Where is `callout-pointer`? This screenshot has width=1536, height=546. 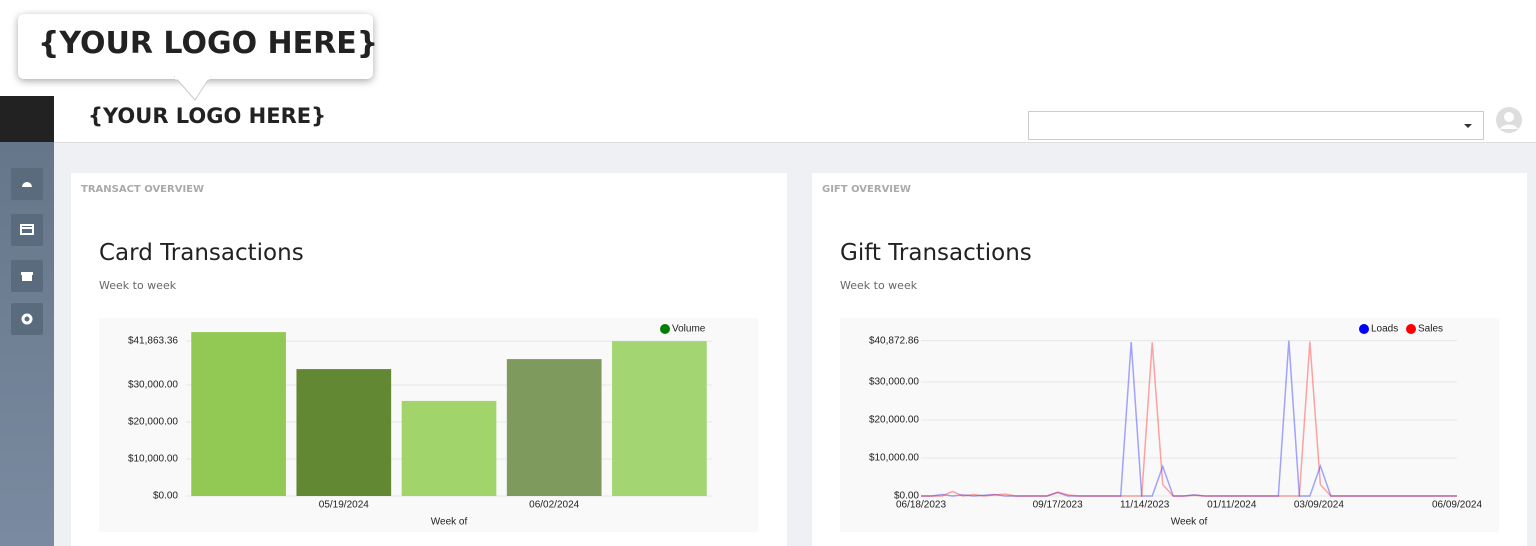
callout-pointer is located at coordinates (192, 88).